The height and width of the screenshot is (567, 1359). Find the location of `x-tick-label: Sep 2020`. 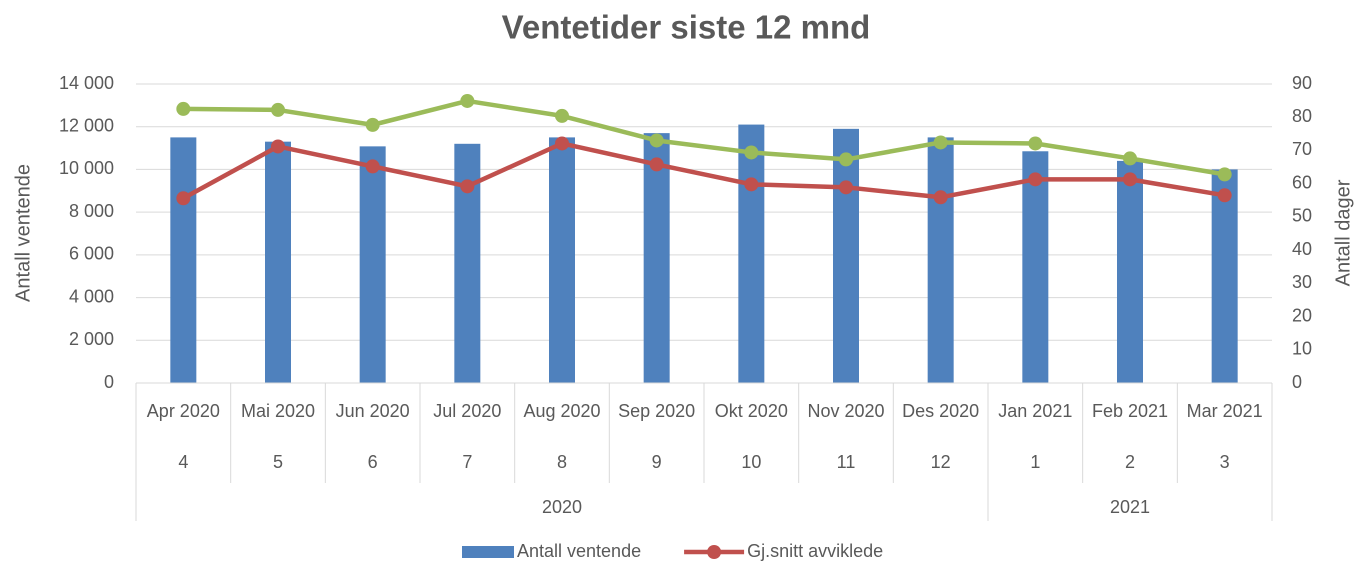

x-tick-label: Sep 2020 is located at coordinates (656, 411).